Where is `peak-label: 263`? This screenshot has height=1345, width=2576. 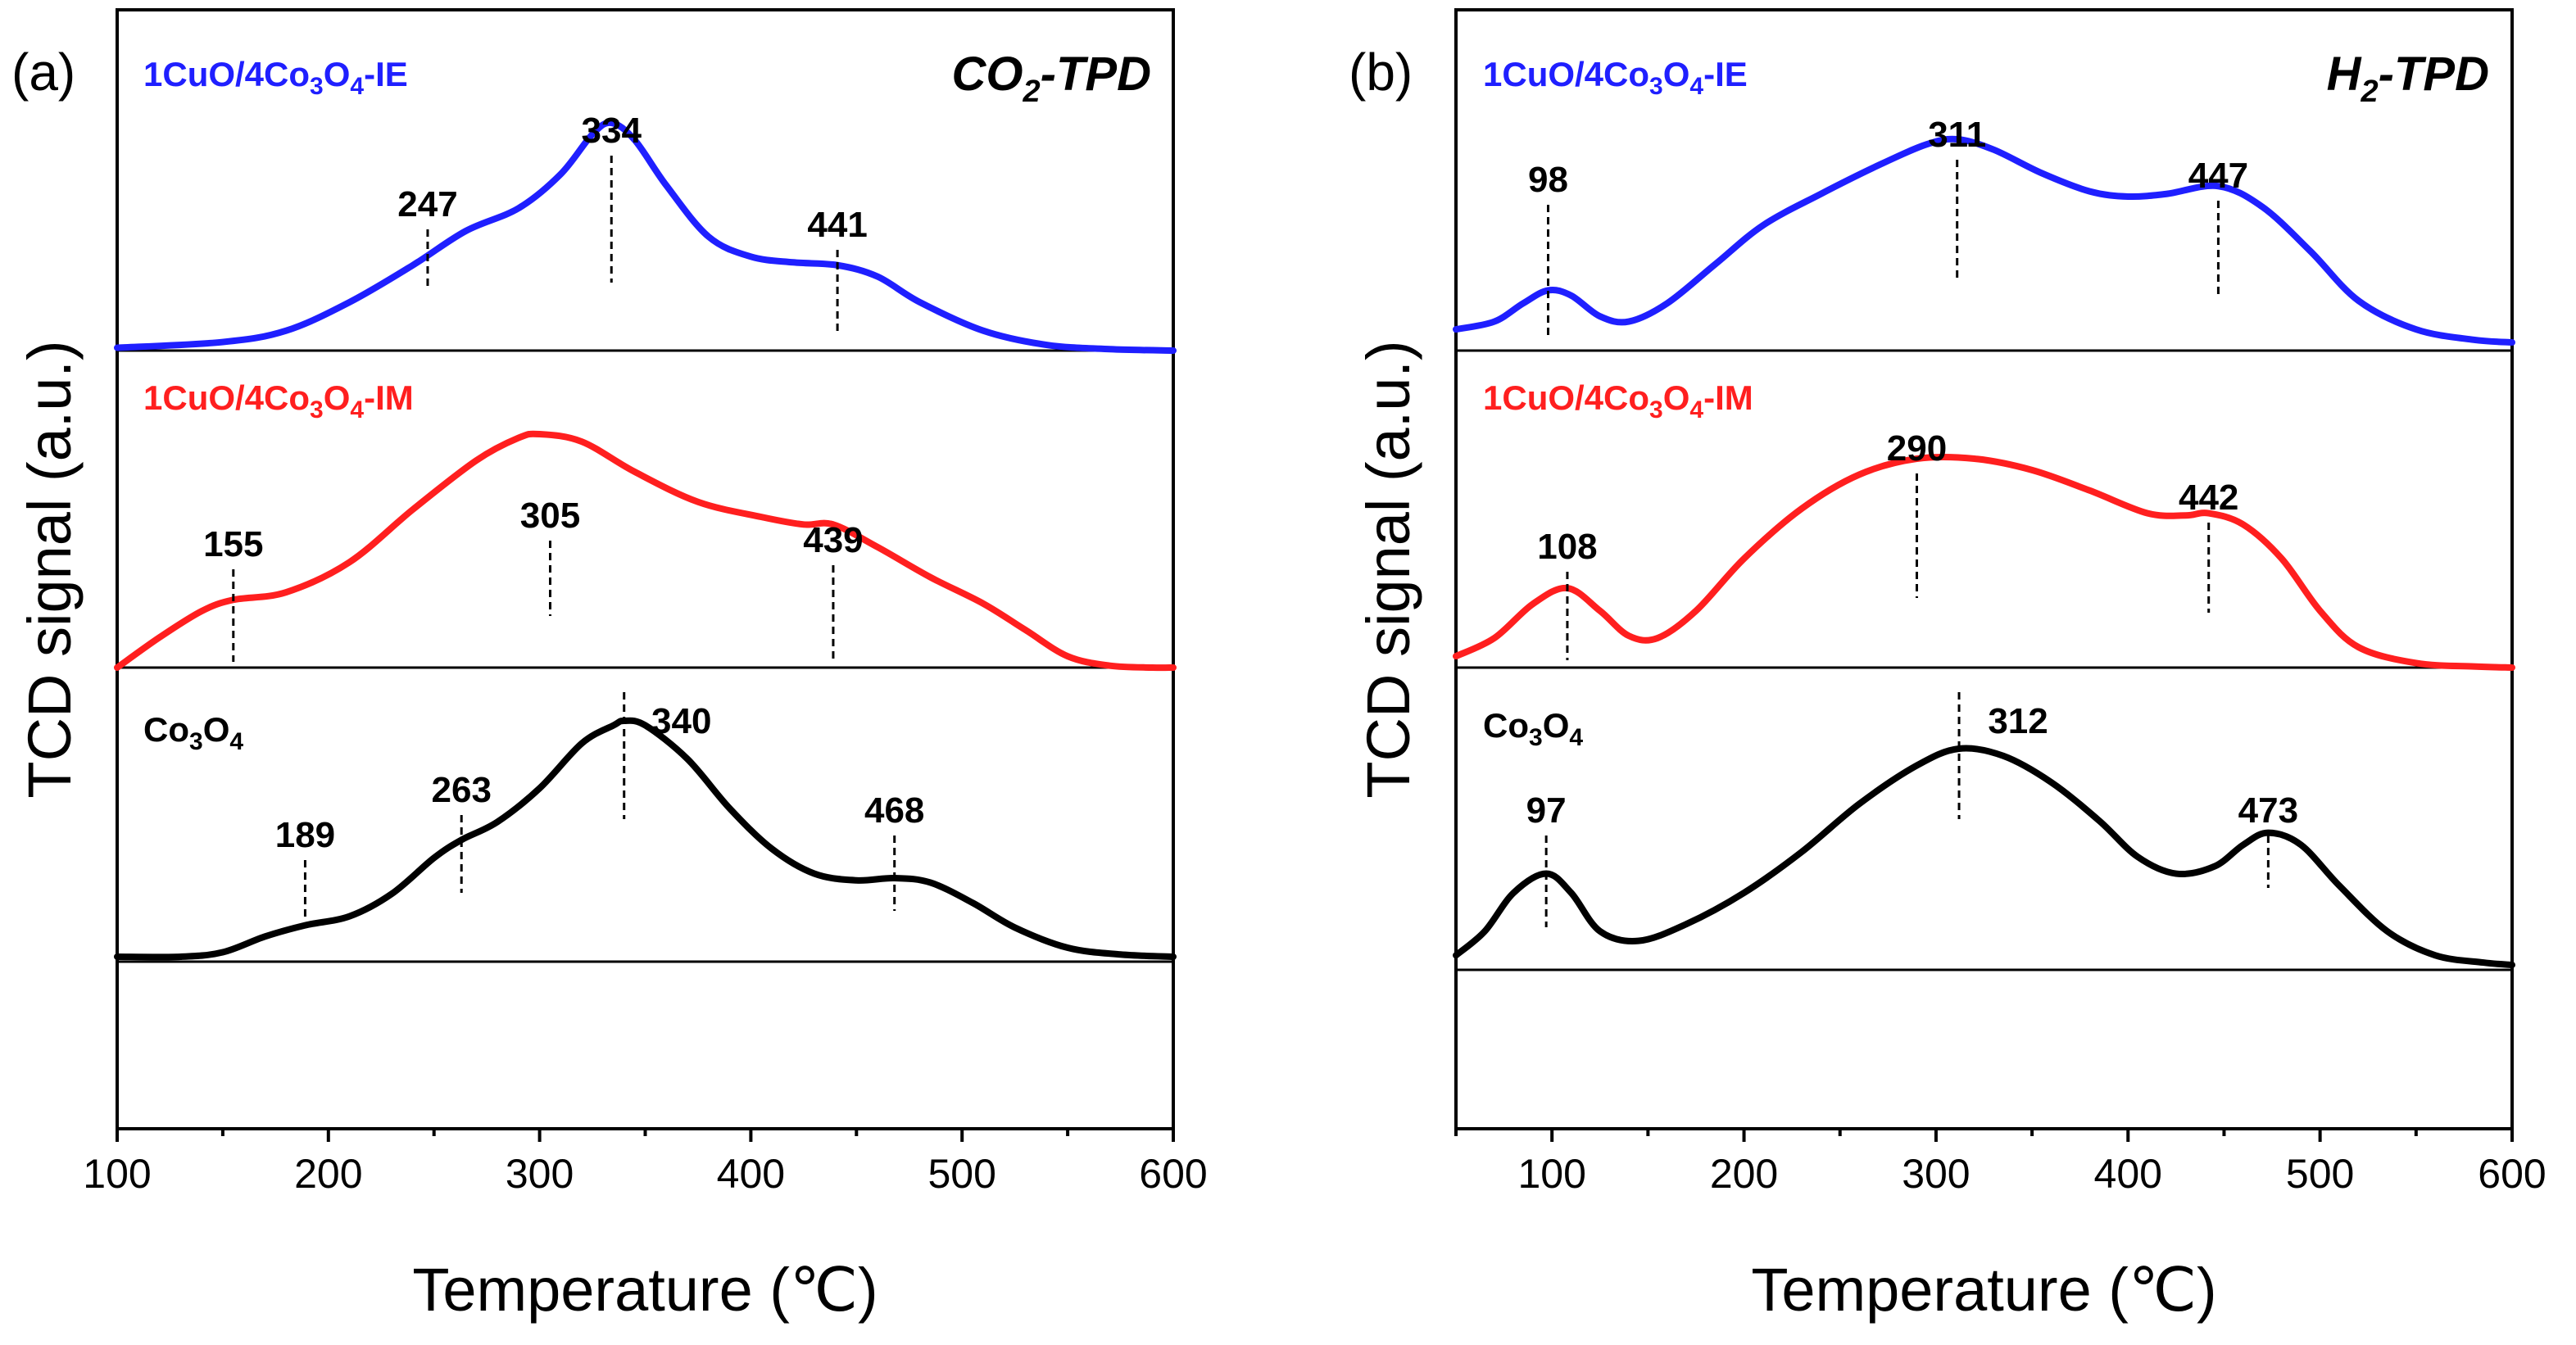 peak-label: 263 is located at coordinates (462, 790).